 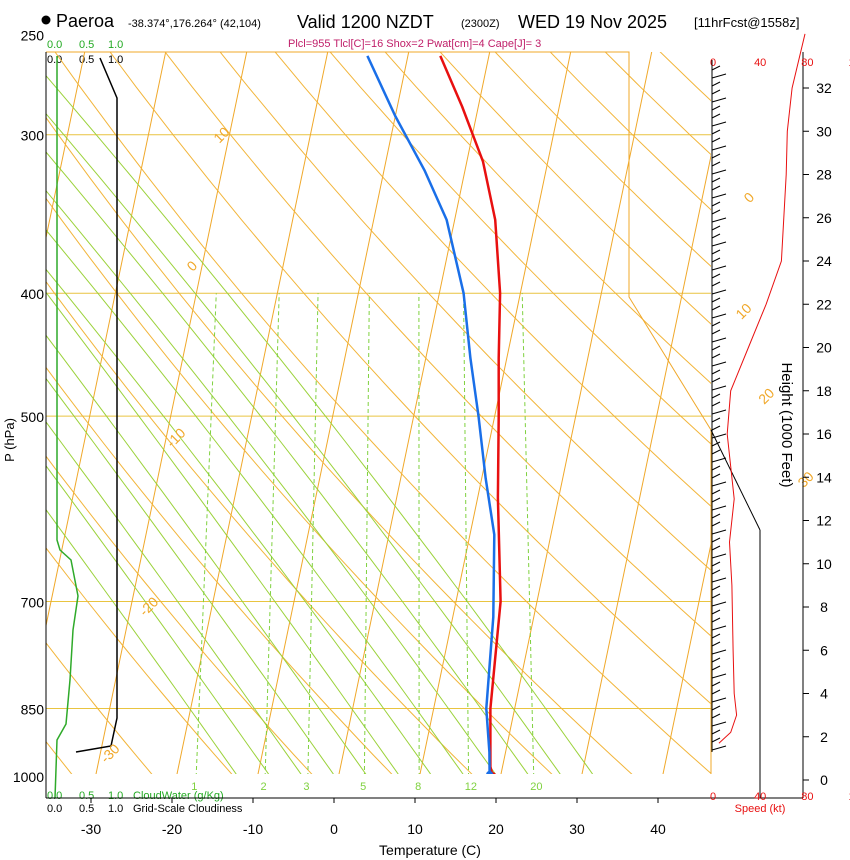 What do you see at coordinates (824, 88) in the screenshot?
I see `height-tick-label: 32` at bounding box center [824, 88].